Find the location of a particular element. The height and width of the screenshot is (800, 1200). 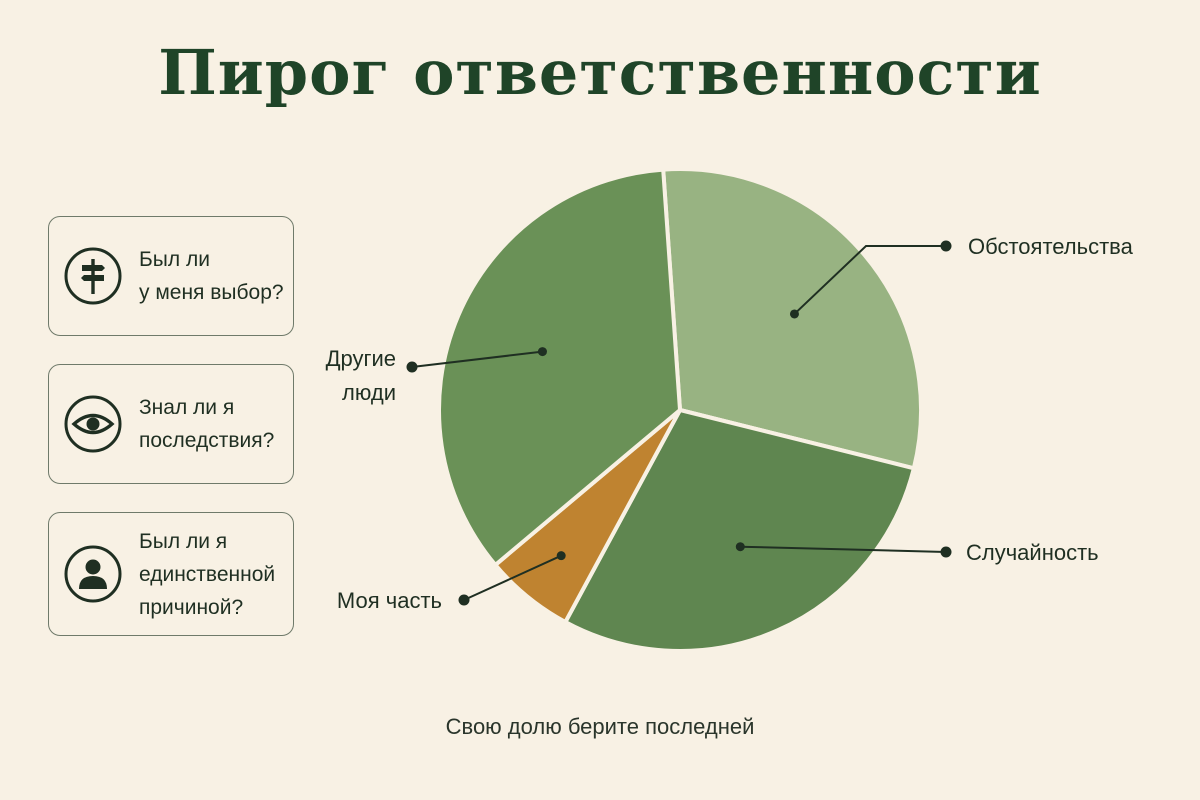

question-card-text: Был ли у меня выбор? is located at coordinates (211, 276).